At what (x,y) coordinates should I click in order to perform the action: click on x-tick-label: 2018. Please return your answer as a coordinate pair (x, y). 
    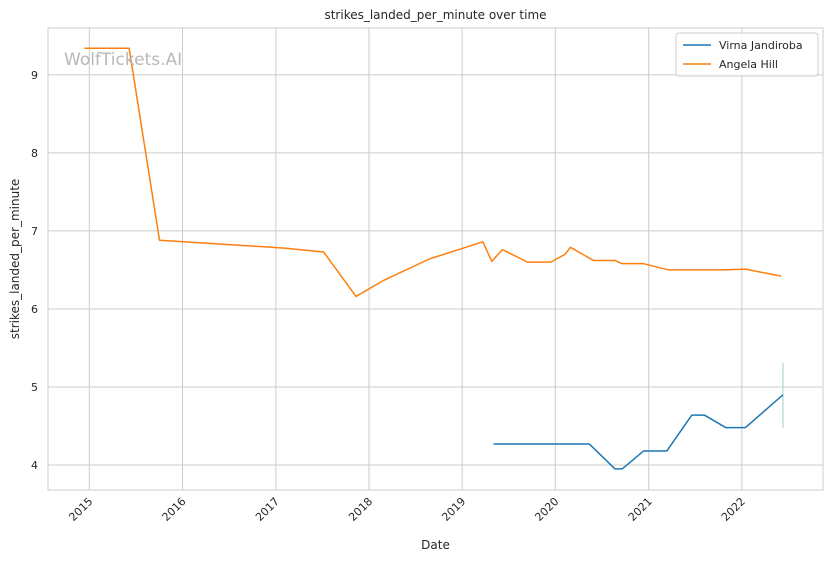
    Looking at the image, I should click on (360, 509).